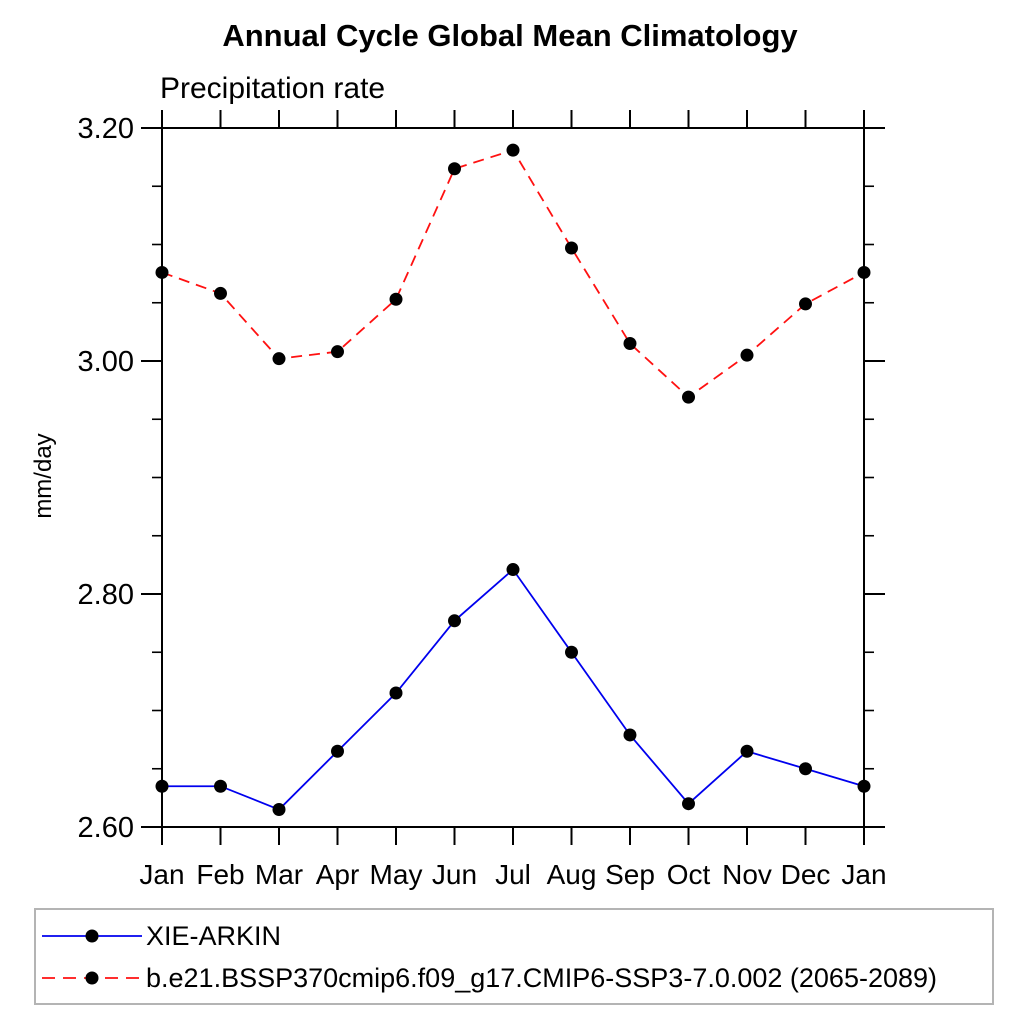  Describe the element at coordinates (513, 874) in the screenshot. I see `x-tick-label: Jul` at that location.